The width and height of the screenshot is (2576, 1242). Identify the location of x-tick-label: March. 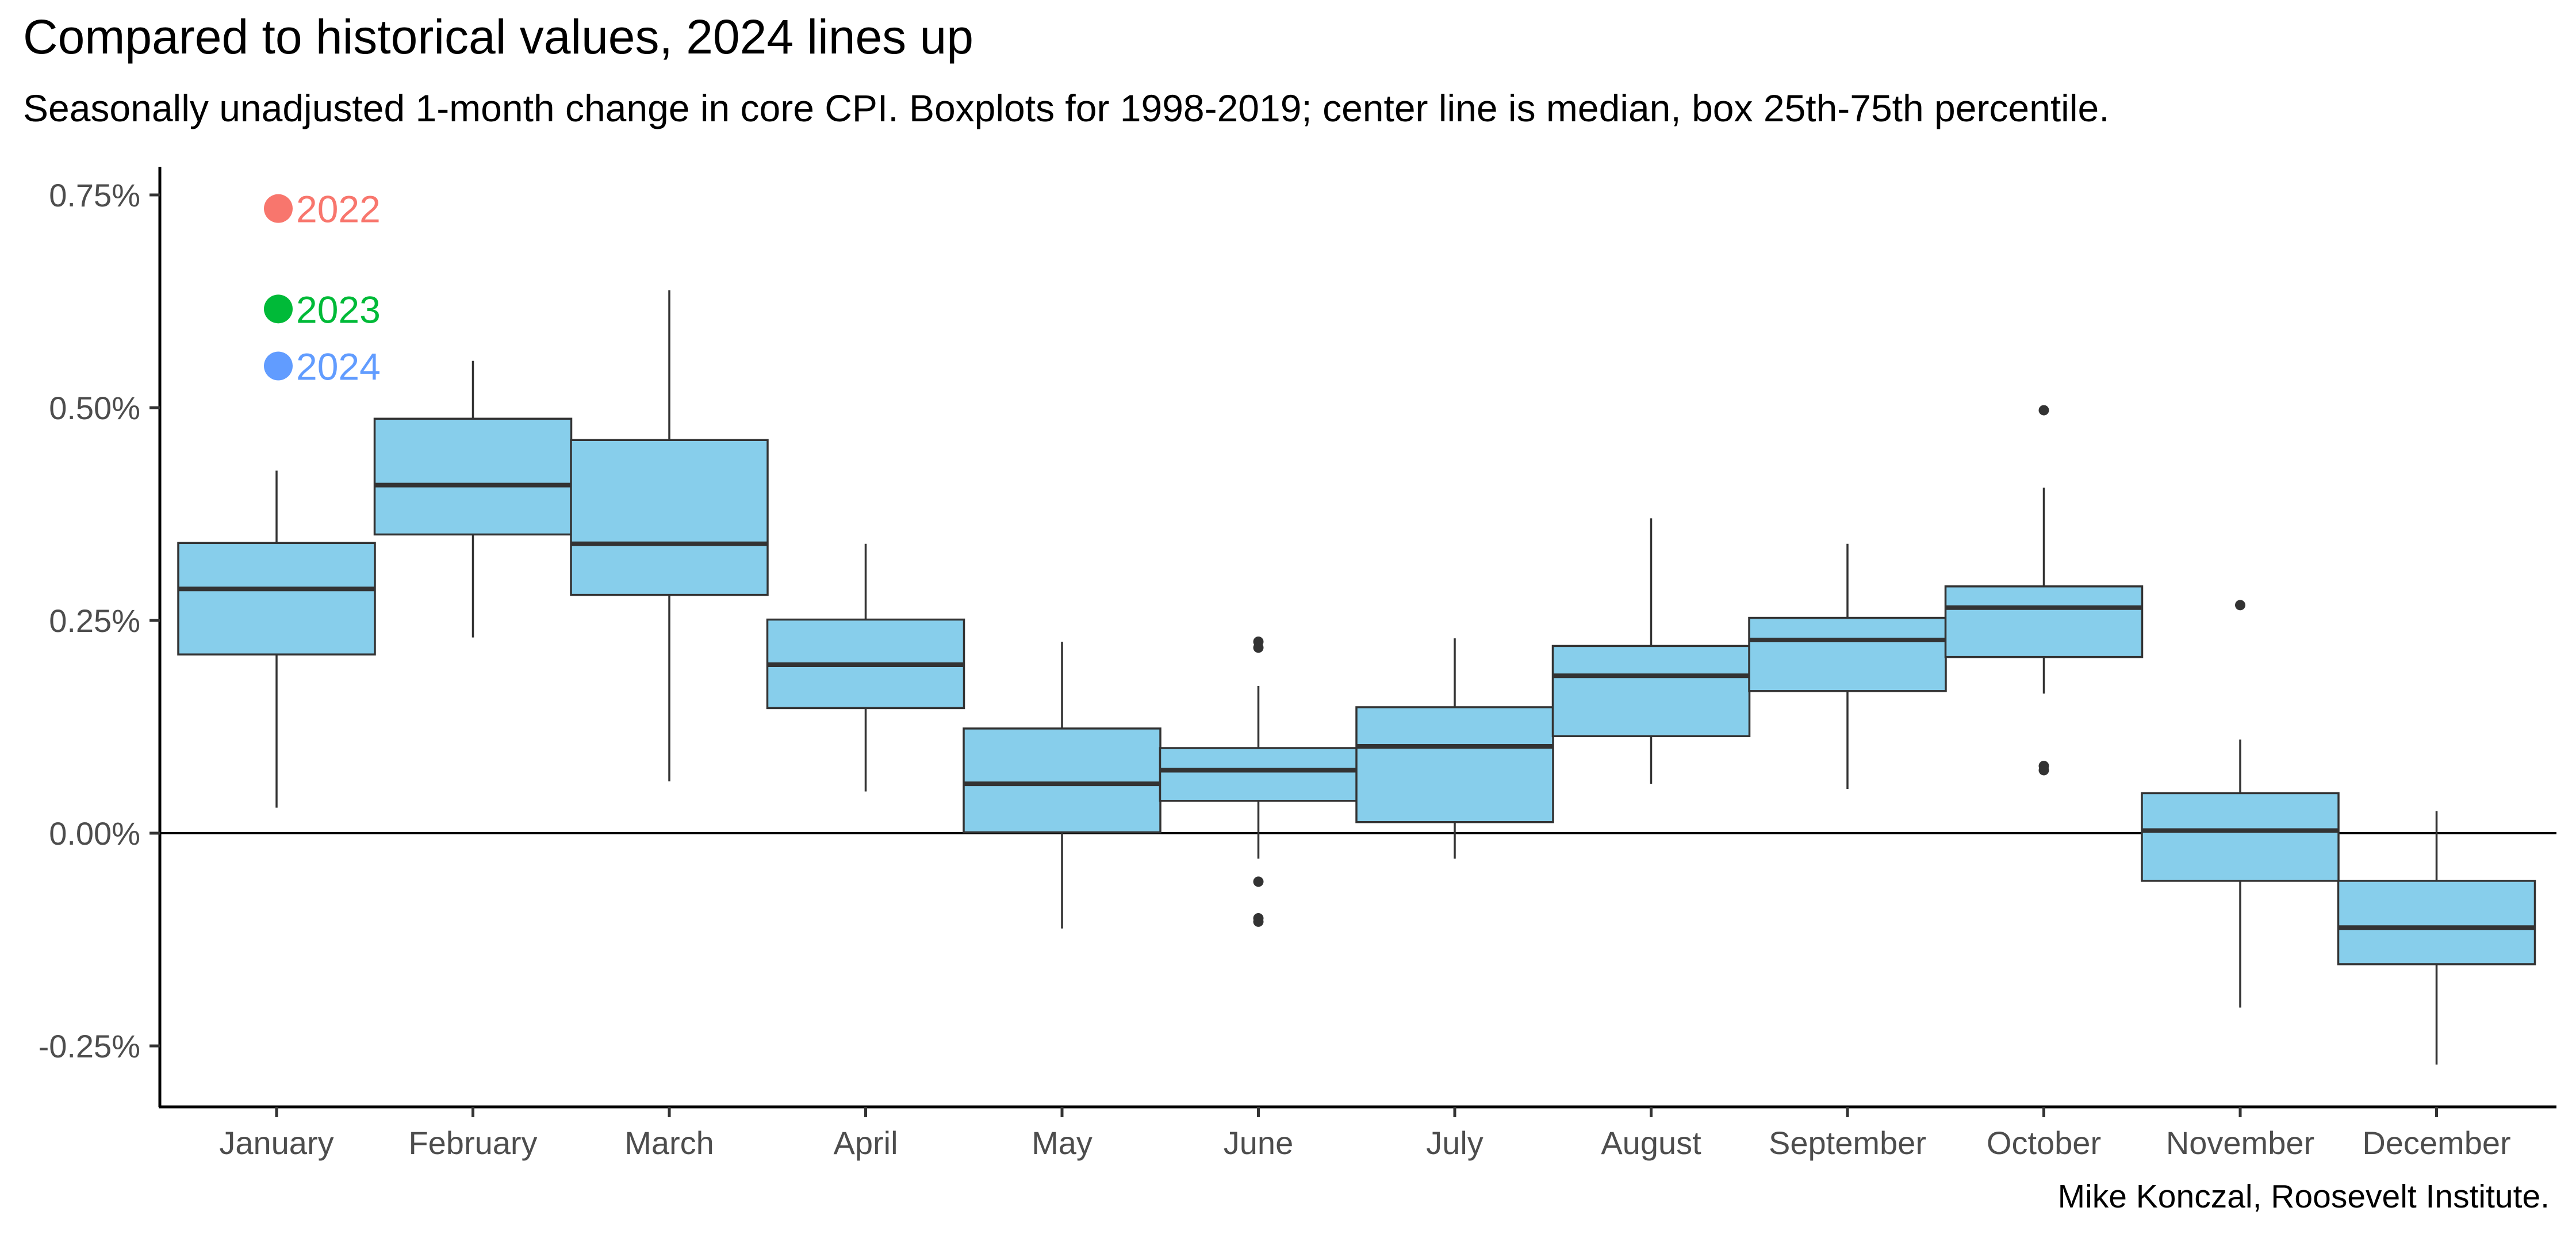
(669, 1143).